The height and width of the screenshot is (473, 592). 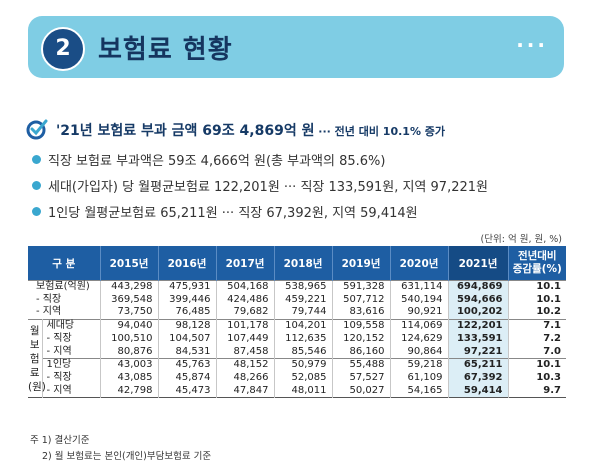 I want to click on table-cell: 7.2, so click(x=552, y=338).